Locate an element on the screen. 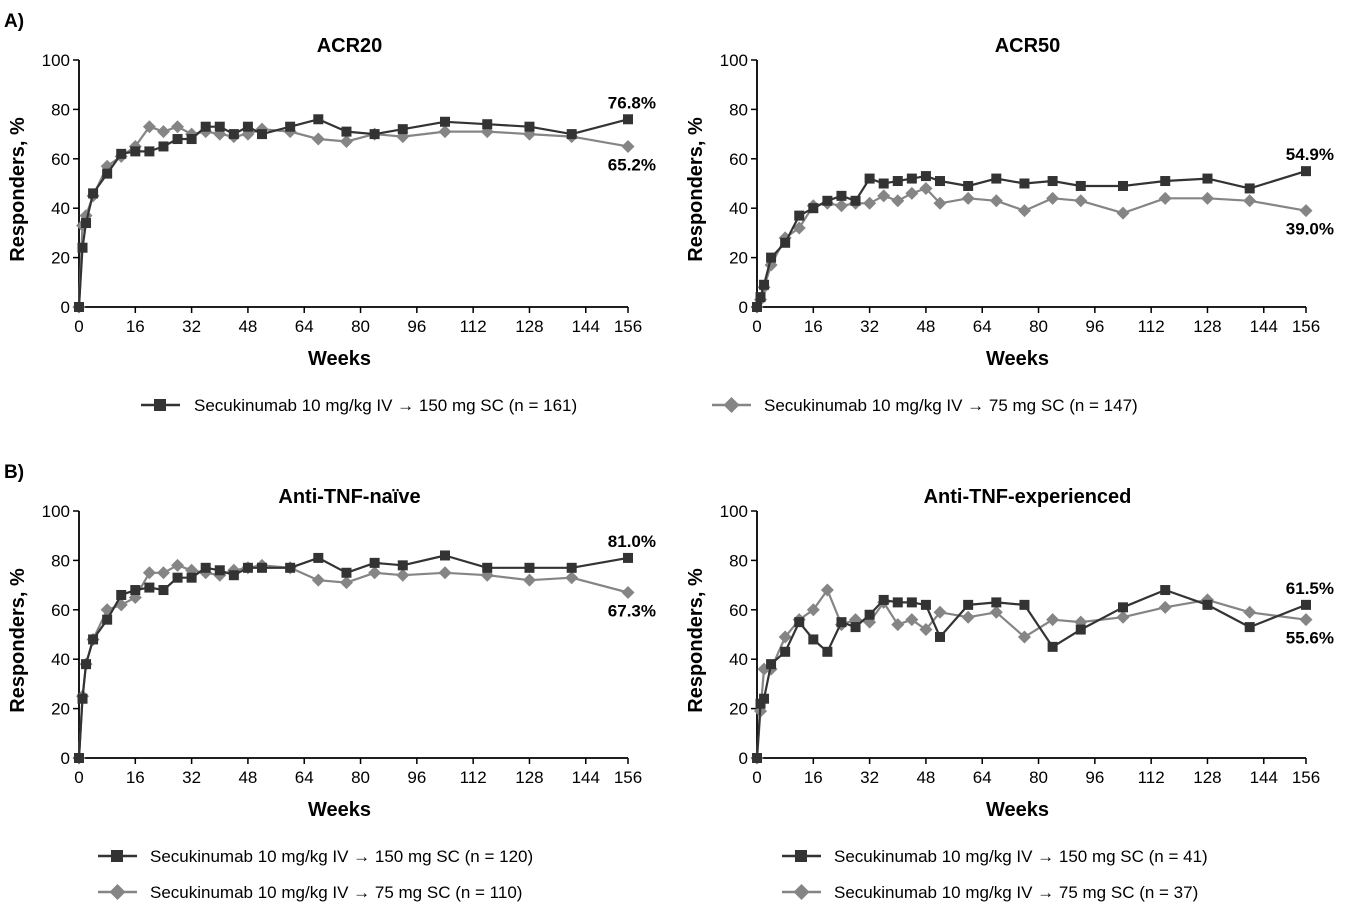 Image resolution: width=1347 pixels, height=906 pixels. diamond-marker-icon is located at coordinates (801, 892).